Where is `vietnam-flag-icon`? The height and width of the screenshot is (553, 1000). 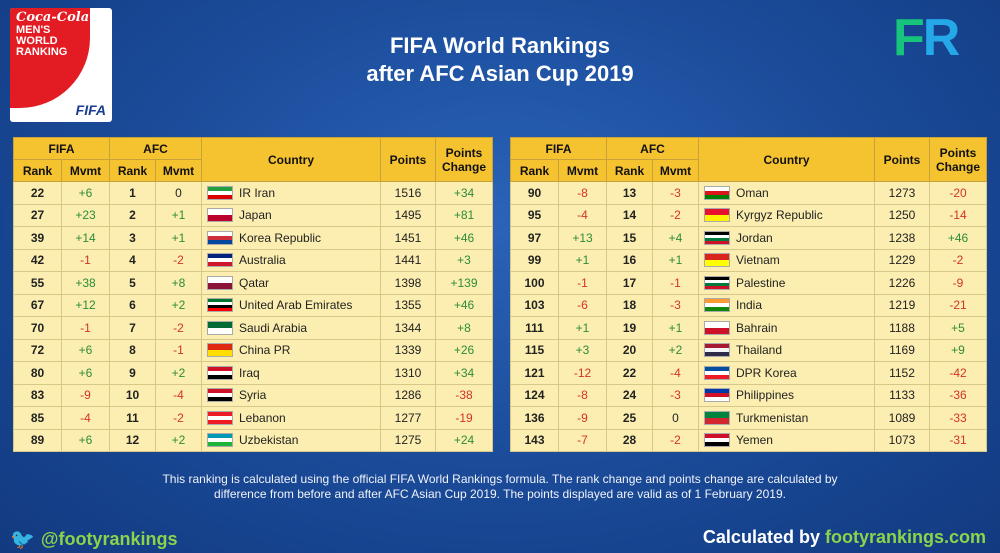
vietnam-flag-icon is located at coordinates (717, 260).